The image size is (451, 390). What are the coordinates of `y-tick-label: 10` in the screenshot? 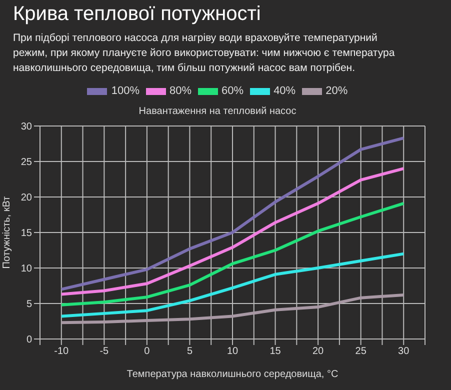 It's located at (26, 269).